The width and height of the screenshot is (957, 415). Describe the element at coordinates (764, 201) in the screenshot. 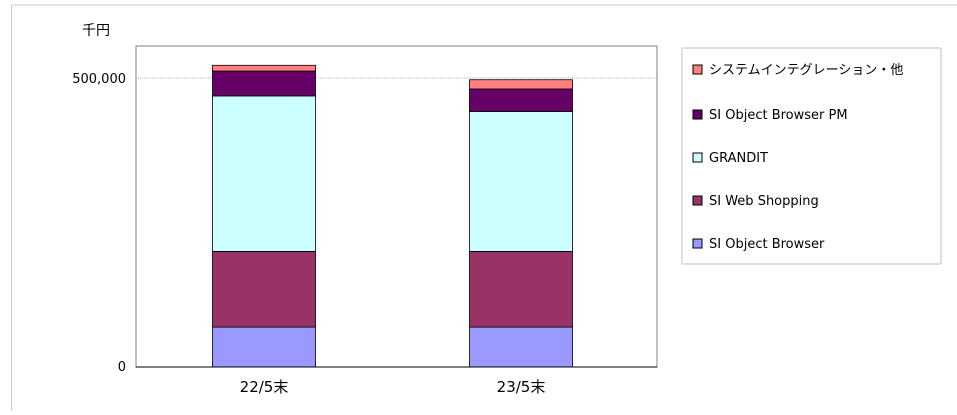

I see `legend-label: SI Web Shopping` at that location.